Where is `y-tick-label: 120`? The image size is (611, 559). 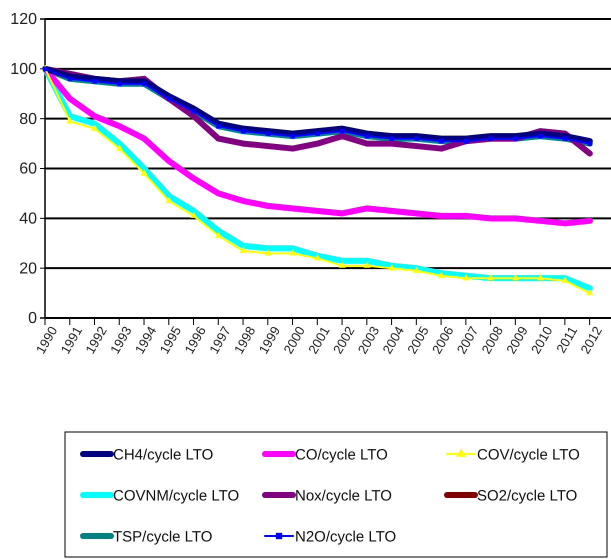 y-tick-label: 120 is located at coordinates (24, 19).